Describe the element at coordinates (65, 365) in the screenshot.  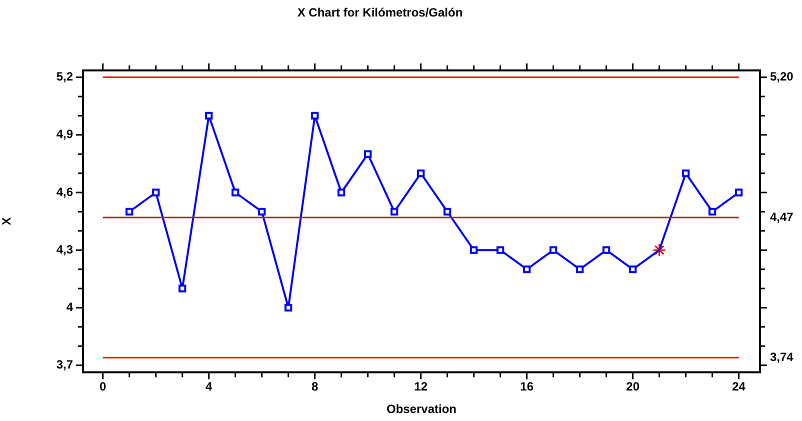
I see `y-tick-label: 3,7` at that location.